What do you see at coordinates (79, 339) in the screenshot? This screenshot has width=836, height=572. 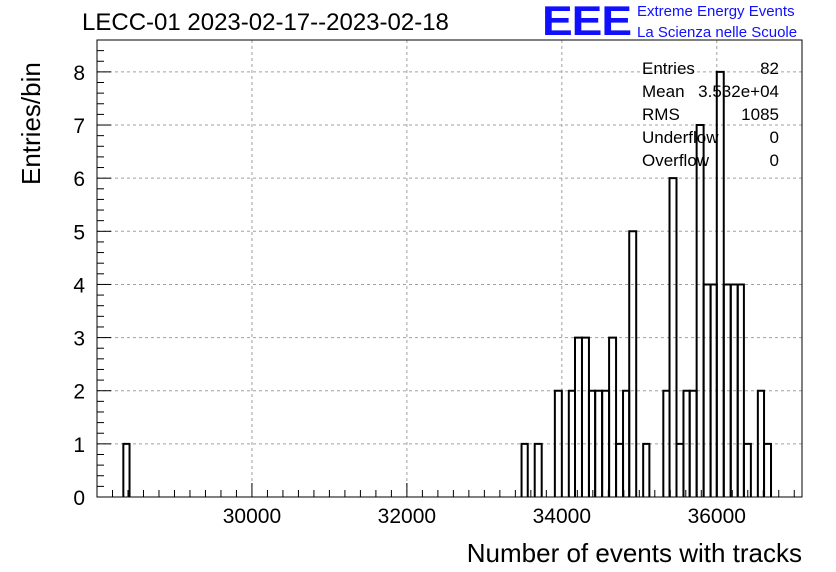 I see `y-tick-label: 3` at bounding box center [79, 339].